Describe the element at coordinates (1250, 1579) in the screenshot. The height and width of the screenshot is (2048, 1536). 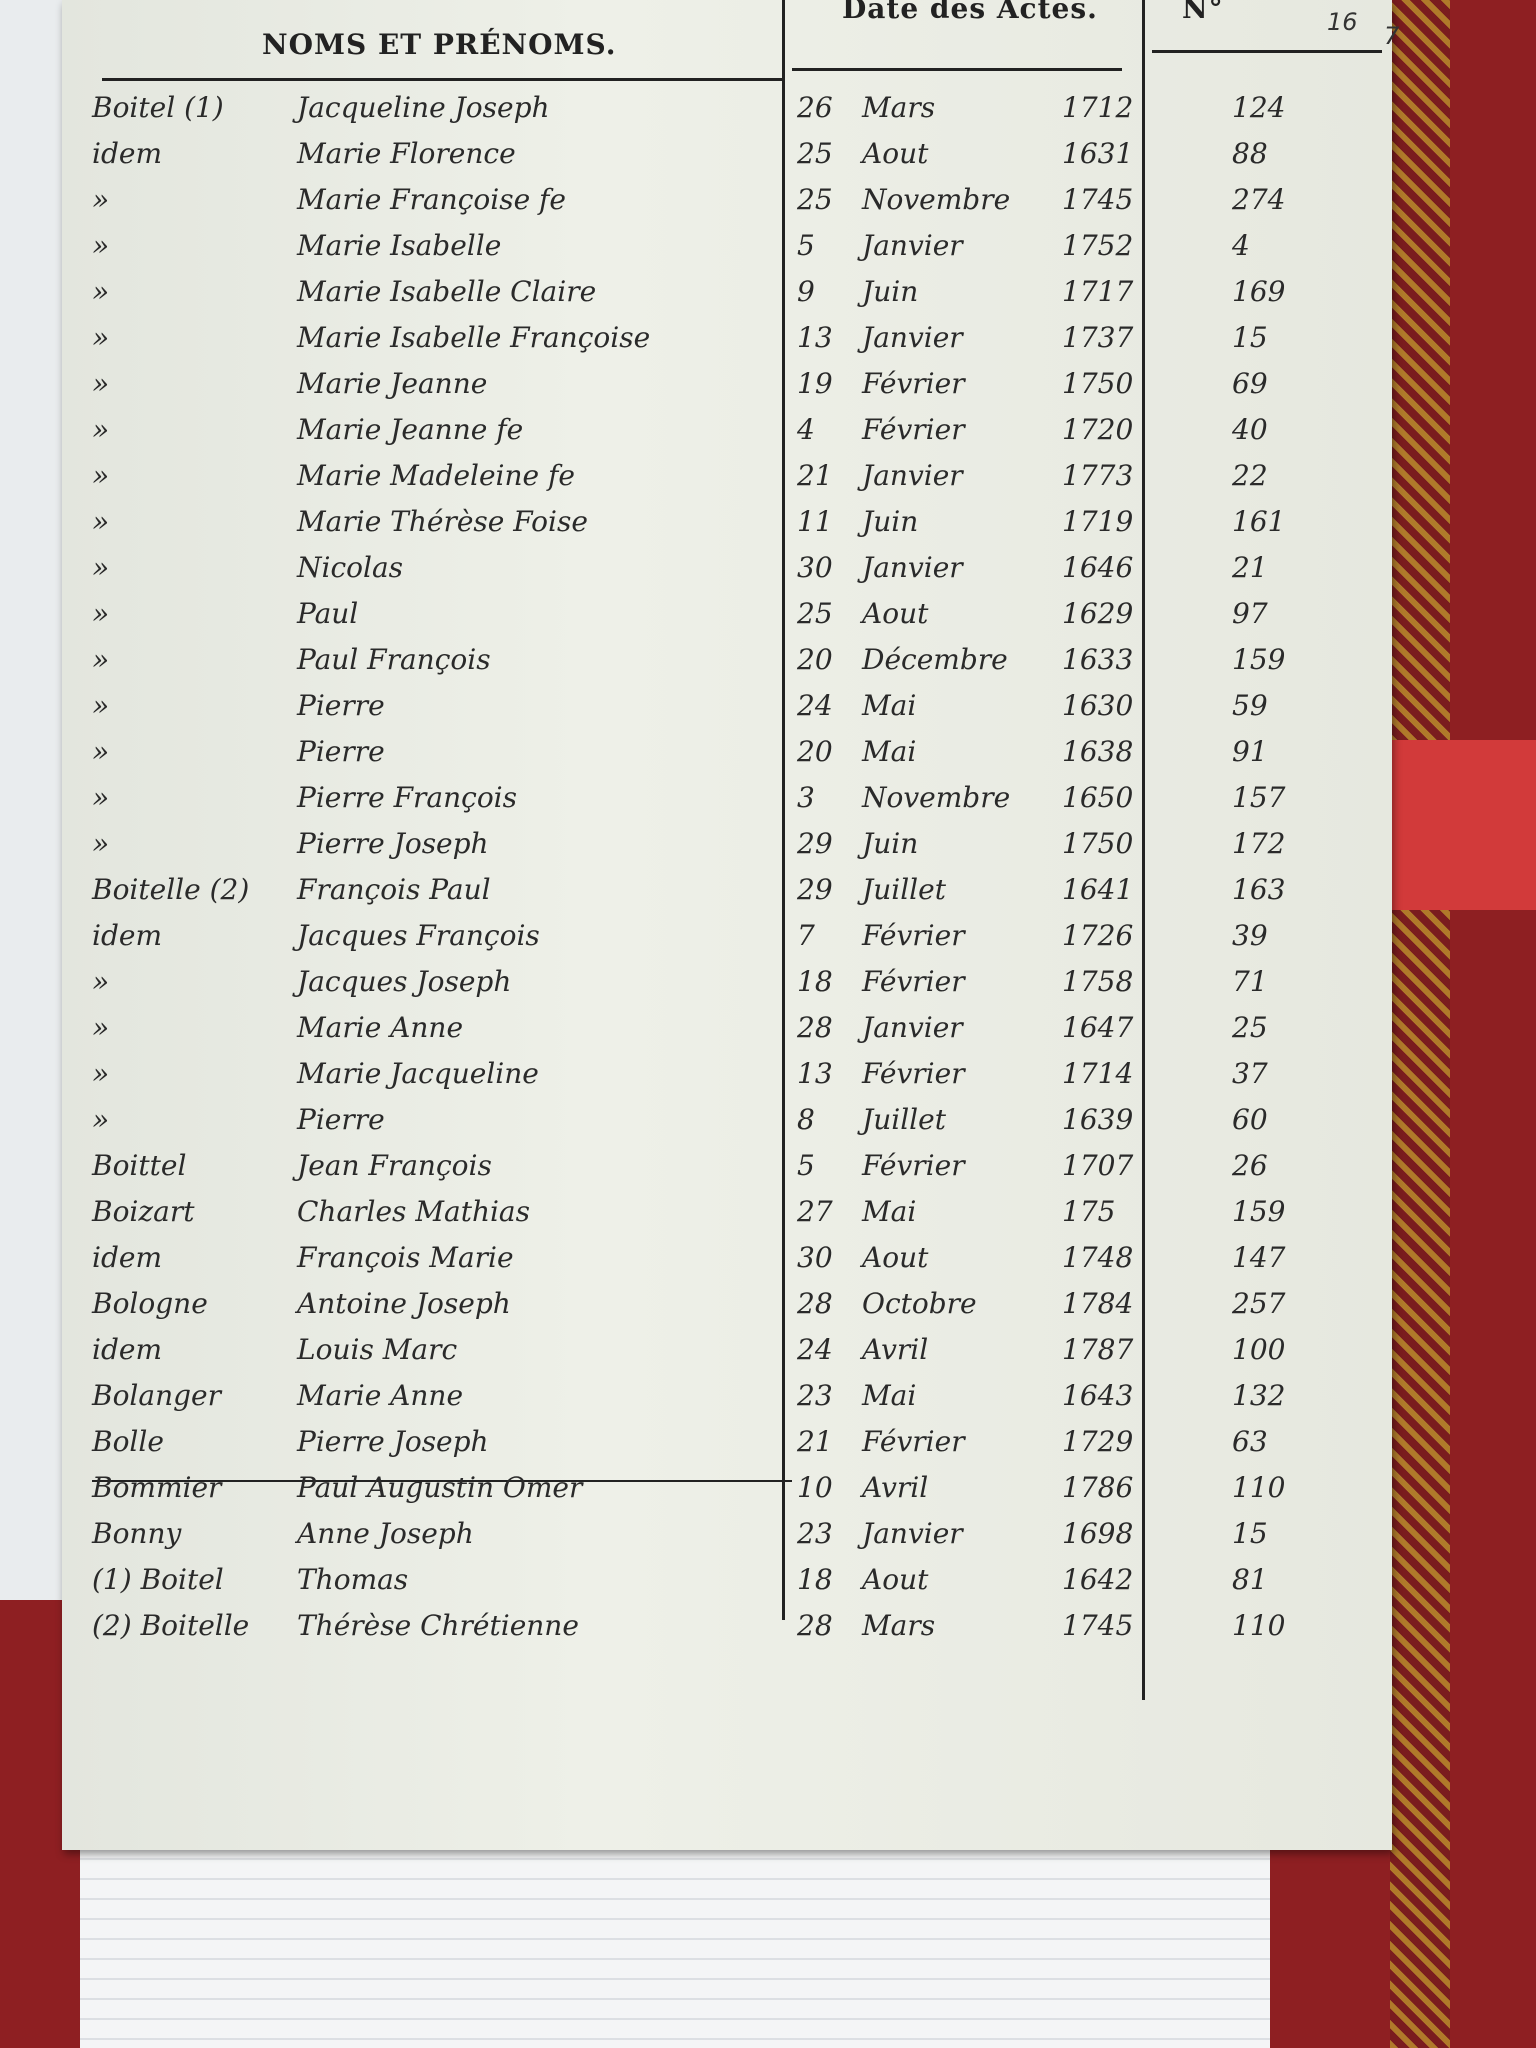
I see `act-number: 81` at that location.